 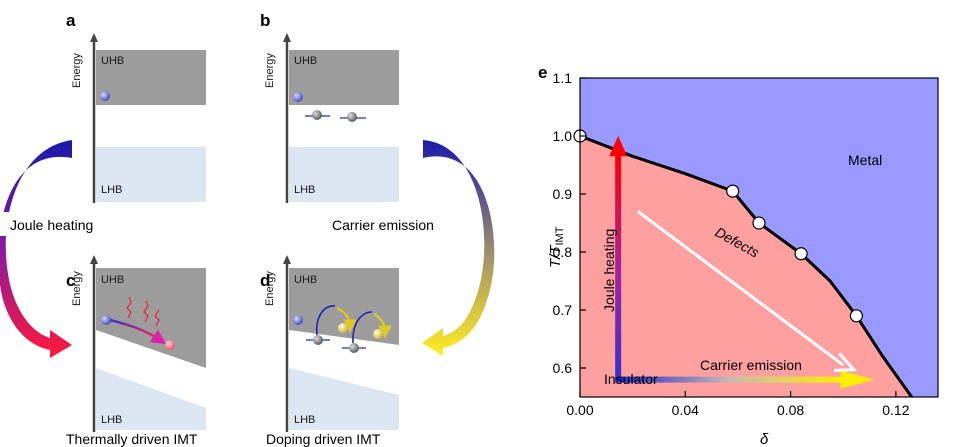 What do you see at coordinates (51, 225) in the screenshot?
I see `joule-heating-label: Joule heating` at bounding box center [51, 225].